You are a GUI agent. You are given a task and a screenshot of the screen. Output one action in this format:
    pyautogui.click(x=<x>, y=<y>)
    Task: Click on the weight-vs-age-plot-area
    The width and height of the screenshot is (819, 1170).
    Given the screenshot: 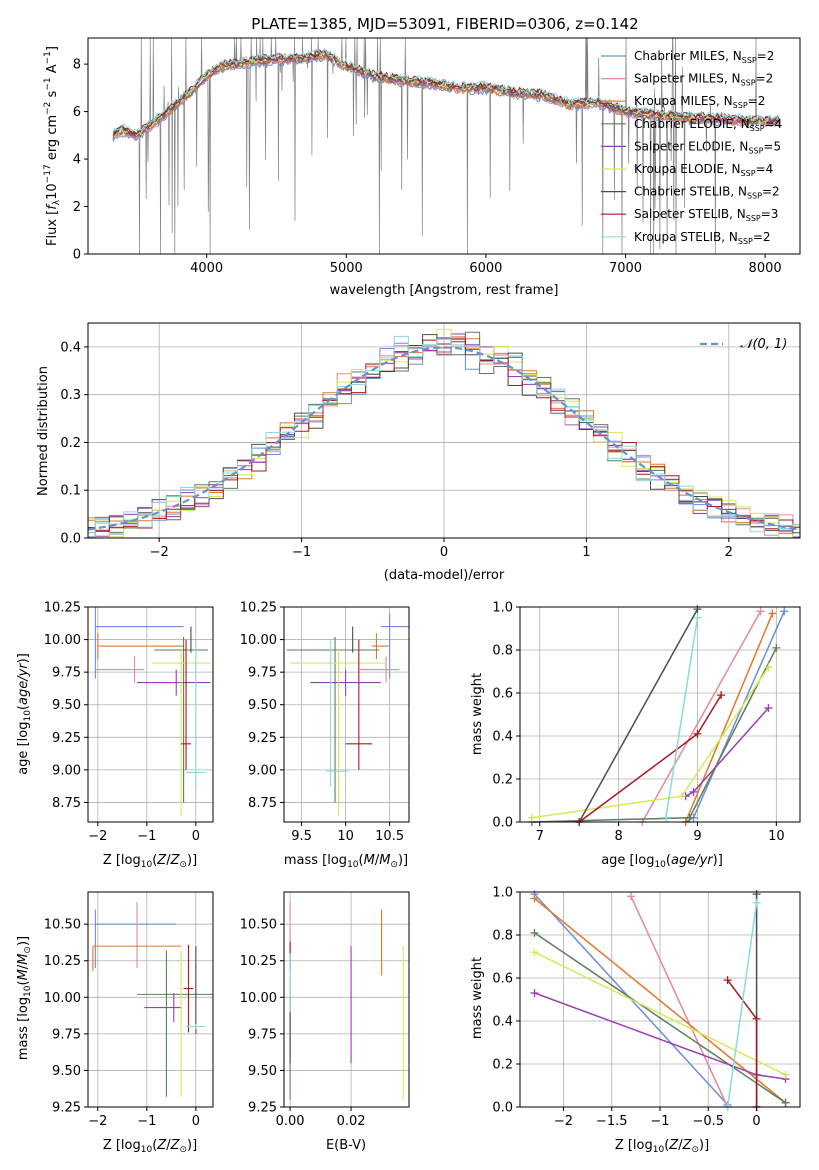 What is the action you would take?
    pyautogui.click(x=660, y=715)
    